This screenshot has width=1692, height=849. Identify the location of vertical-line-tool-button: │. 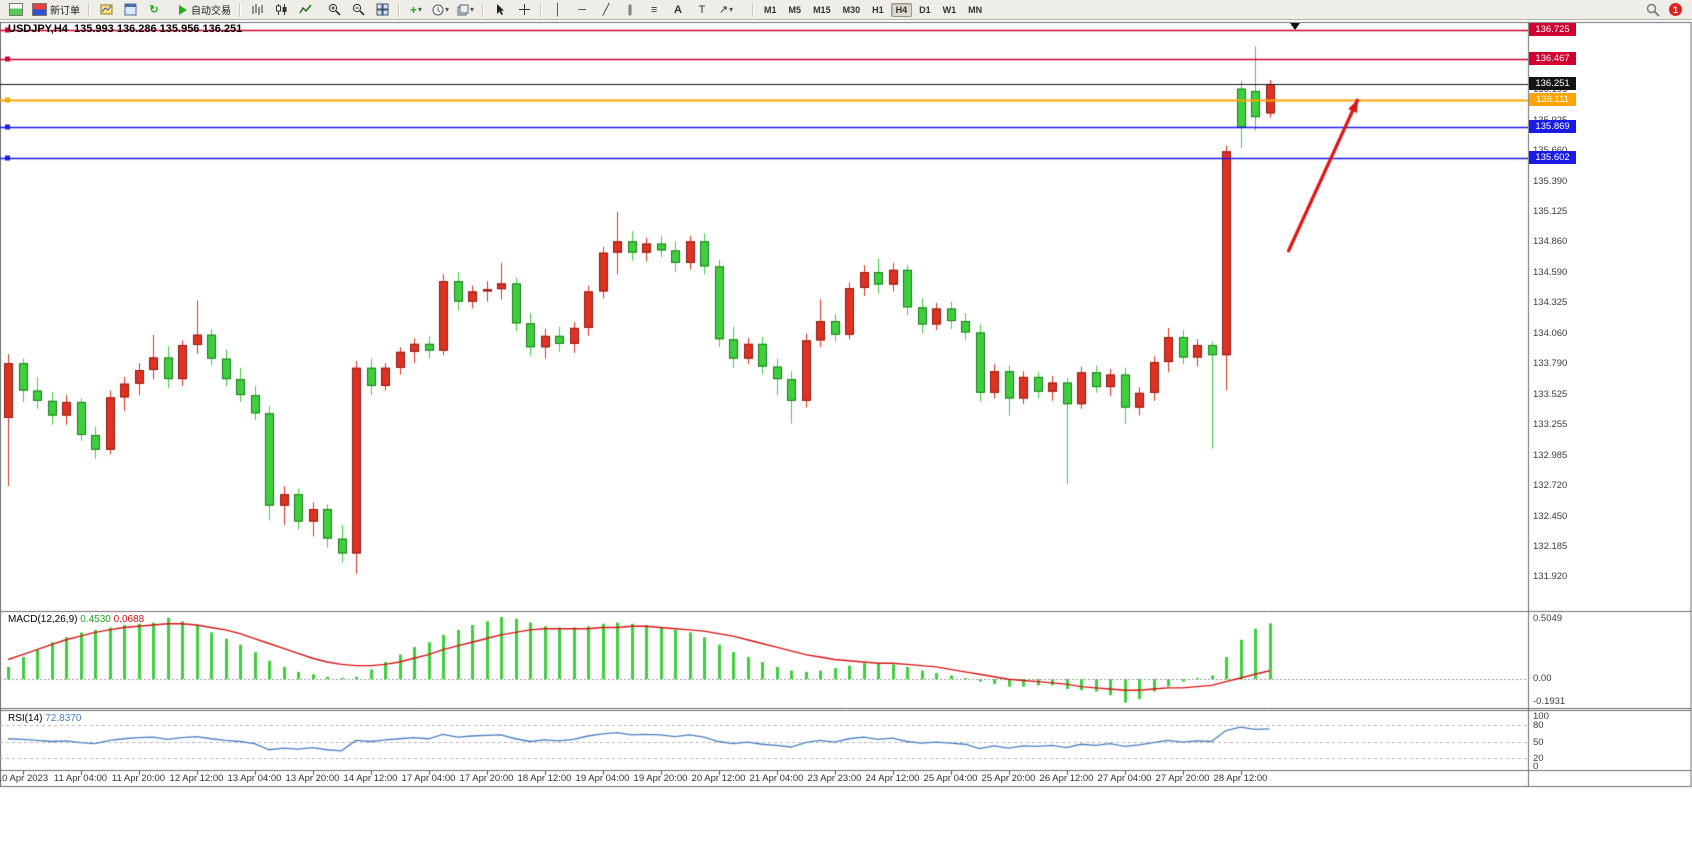
(558, 10).